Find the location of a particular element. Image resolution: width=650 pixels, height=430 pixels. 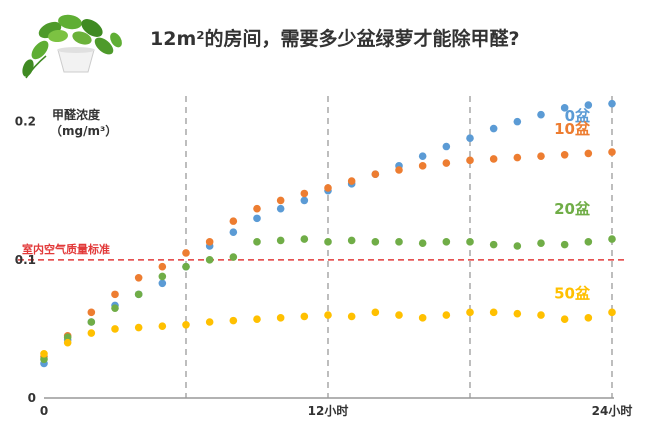

x-tick-label: 24小时 is located at coordinates (612, 410).